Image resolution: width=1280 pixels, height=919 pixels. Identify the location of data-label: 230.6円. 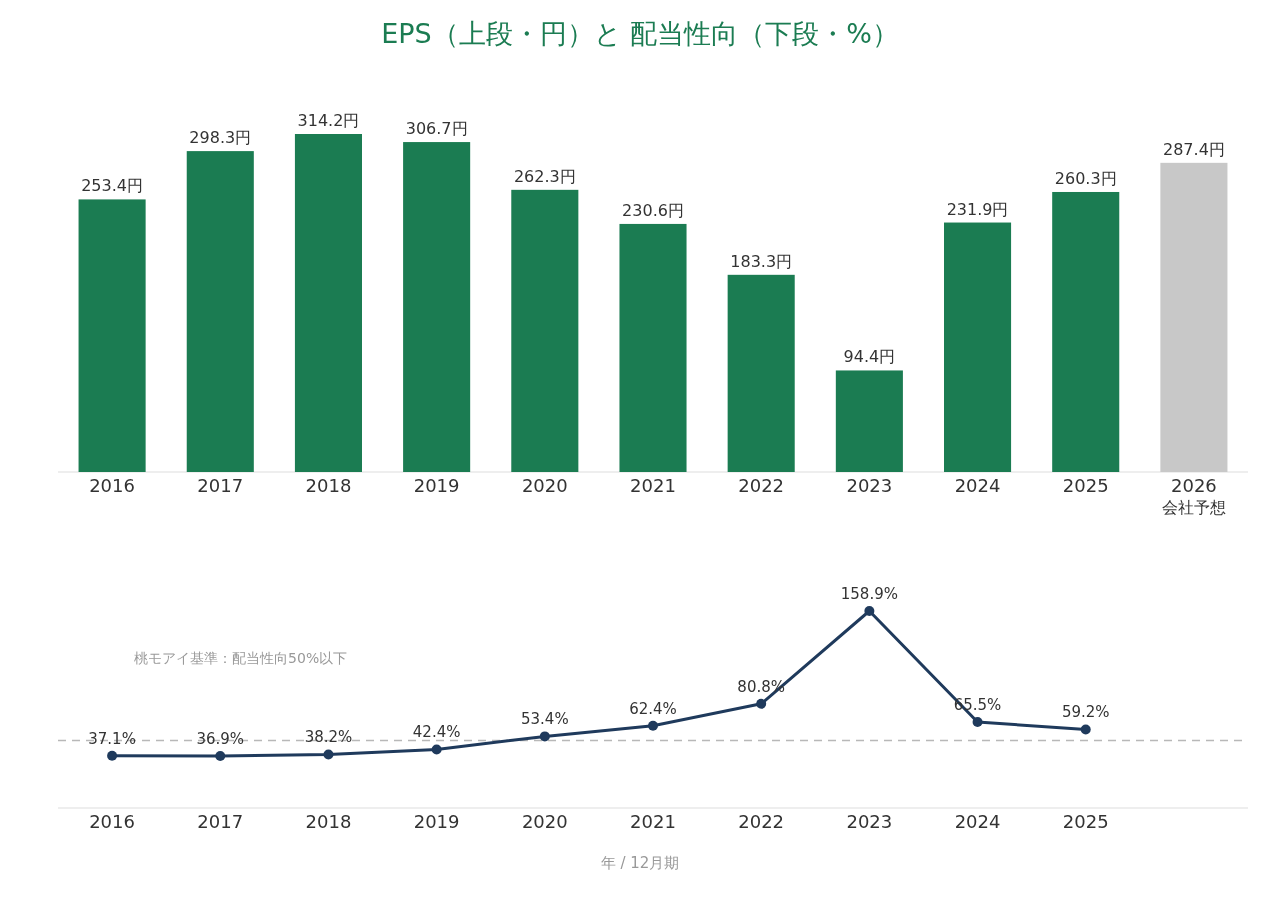
(653, 210).